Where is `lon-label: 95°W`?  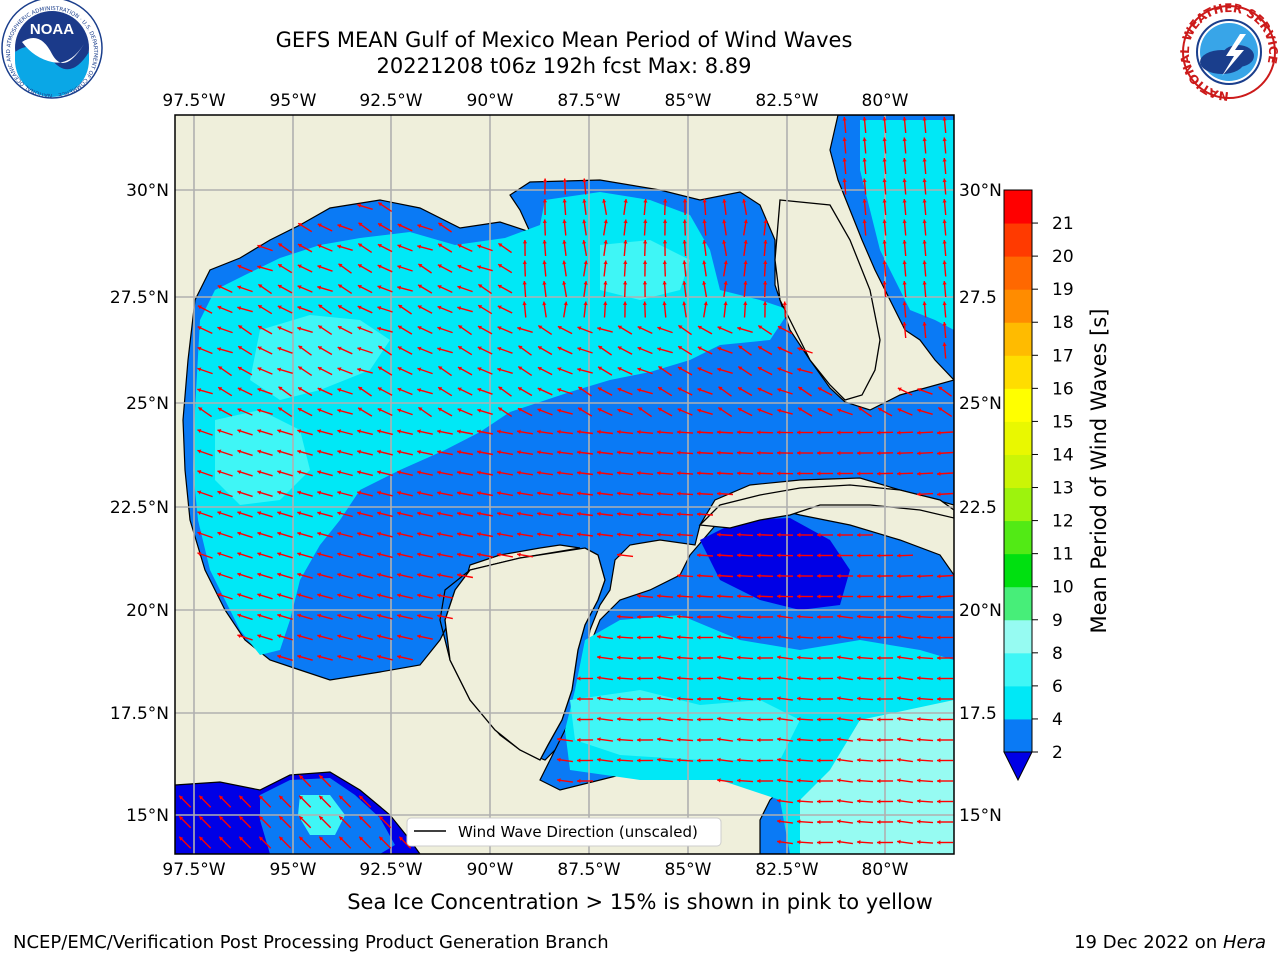
lon-label: 95°W is located at coordinates (293, 101).